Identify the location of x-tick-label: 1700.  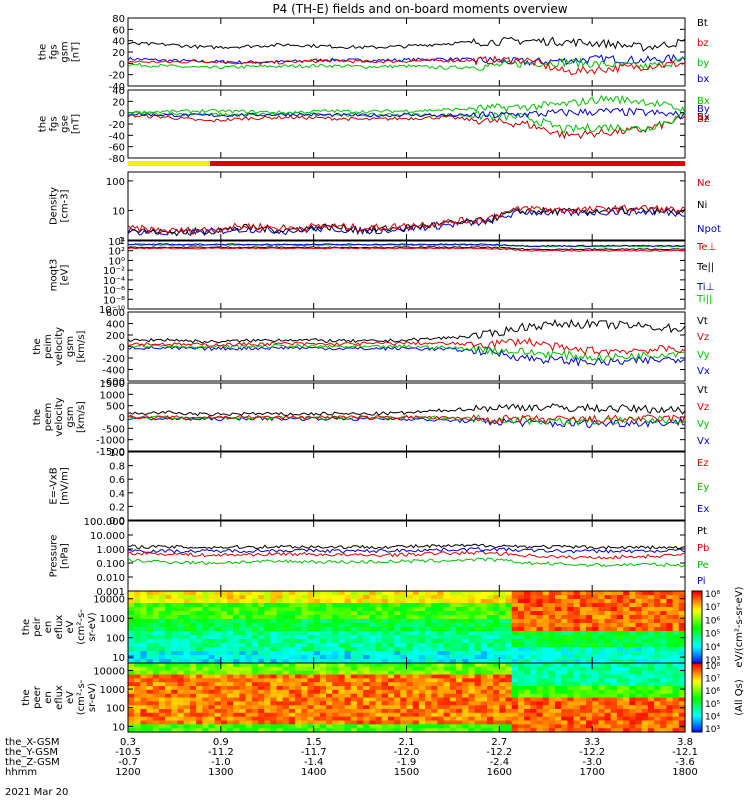
(591, 772).